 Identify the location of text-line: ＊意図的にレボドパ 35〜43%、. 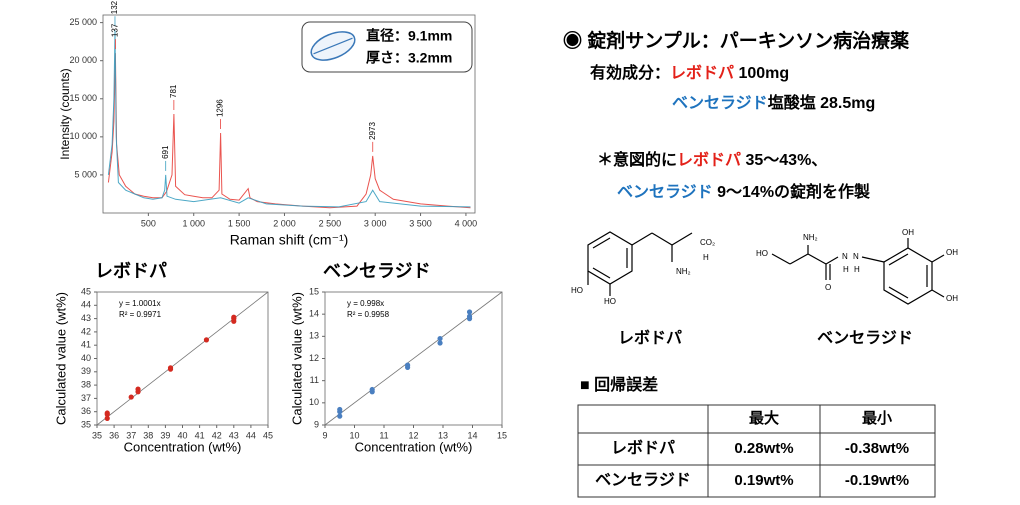
(712, 159).